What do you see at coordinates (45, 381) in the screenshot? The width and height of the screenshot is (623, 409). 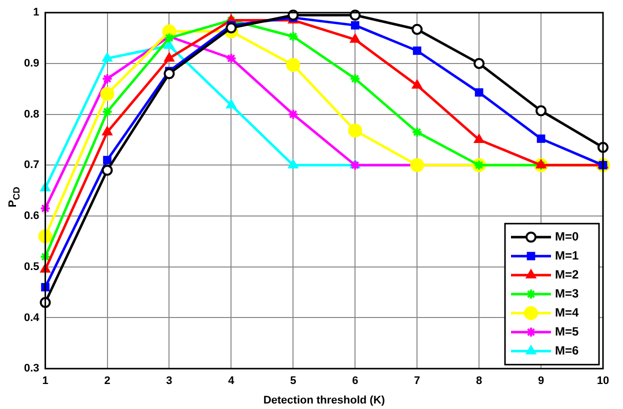 I see `x-tick-label: 1` at bounding box center [45, 381].